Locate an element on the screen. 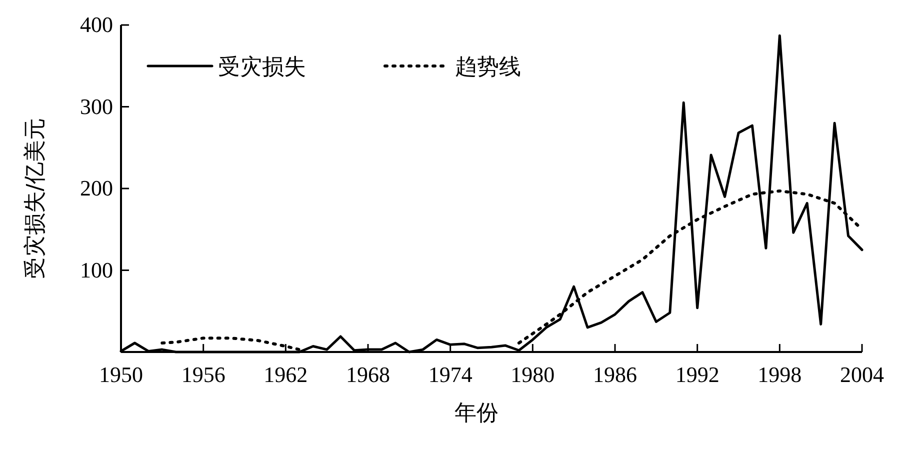 The height and width of the screenshot is (458, 910). legend-label: 趋势线 is located at coordinates (488, 67).